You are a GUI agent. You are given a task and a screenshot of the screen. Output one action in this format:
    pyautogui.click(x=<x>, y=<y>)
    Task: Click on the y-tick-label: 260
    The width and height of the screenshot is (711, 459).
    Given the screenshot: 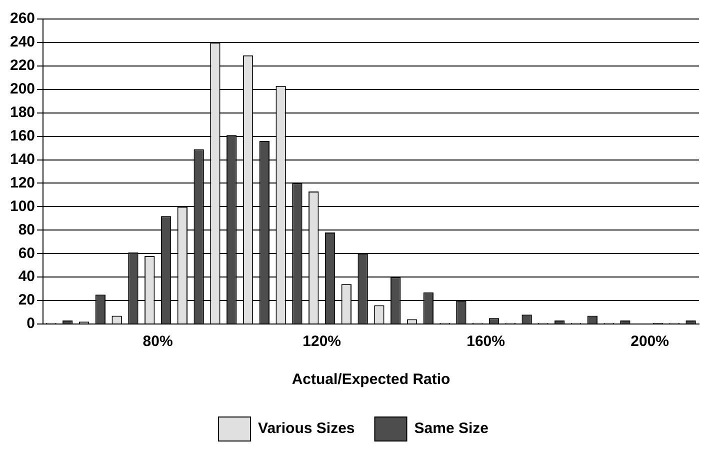 What is the action you would take?
    pyautogui.click(x=23, y=19)
    